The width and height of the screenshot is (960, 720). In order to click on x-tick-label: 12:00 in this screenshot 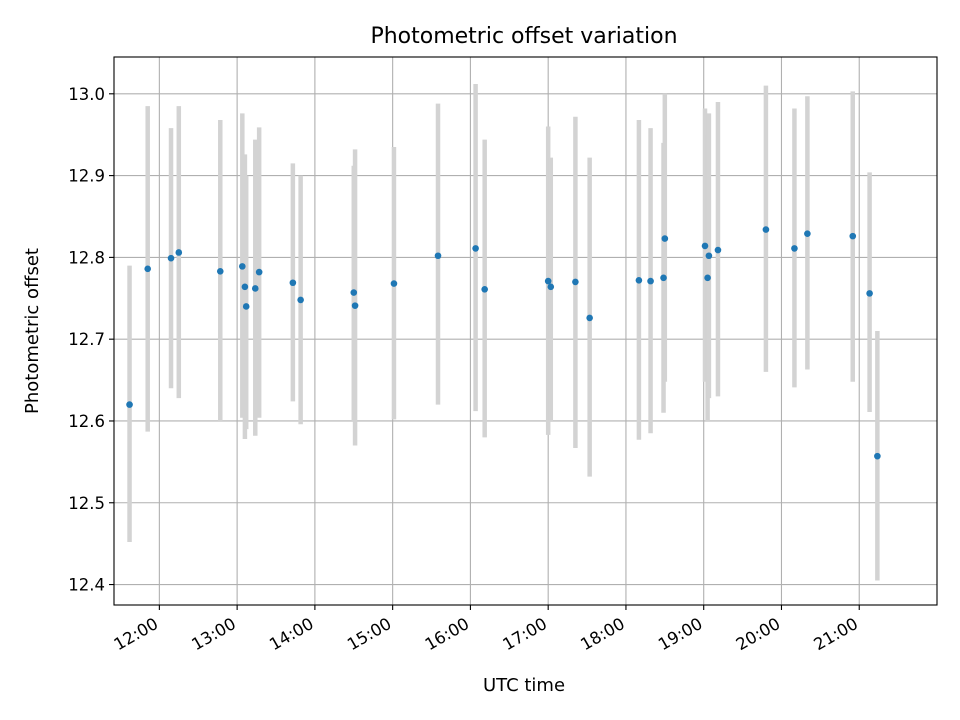, I will do `click(136, 634)`.